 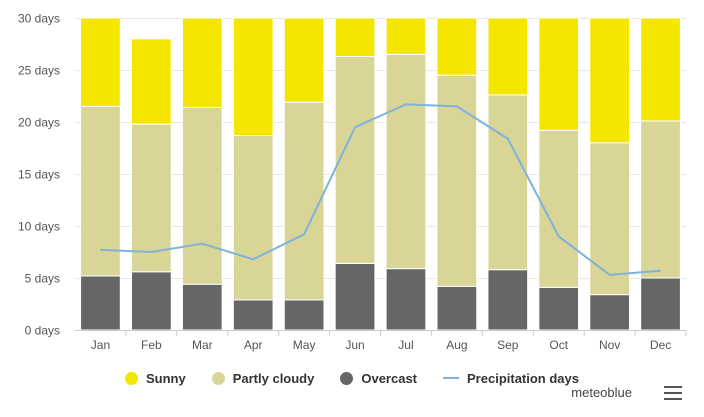 I want to click on hamburger-menu-icon, so click(x=673, y=393).